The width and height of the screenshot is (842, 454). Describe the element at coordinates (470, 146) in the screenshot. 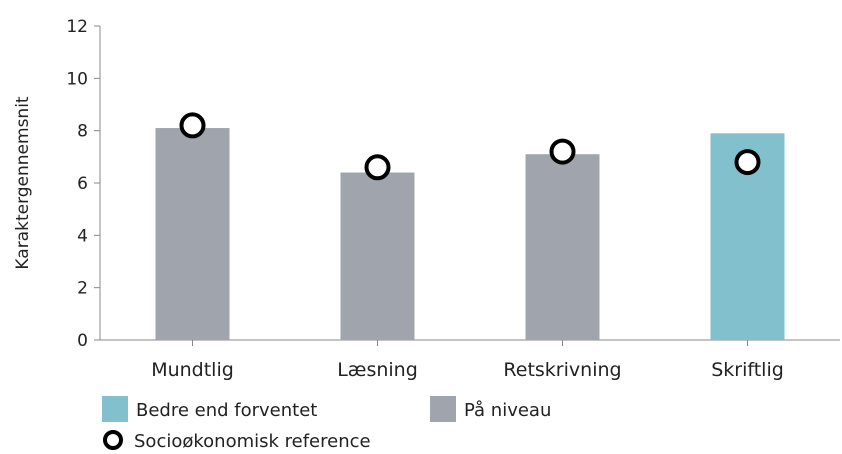

I see `reference-markers` at that location.